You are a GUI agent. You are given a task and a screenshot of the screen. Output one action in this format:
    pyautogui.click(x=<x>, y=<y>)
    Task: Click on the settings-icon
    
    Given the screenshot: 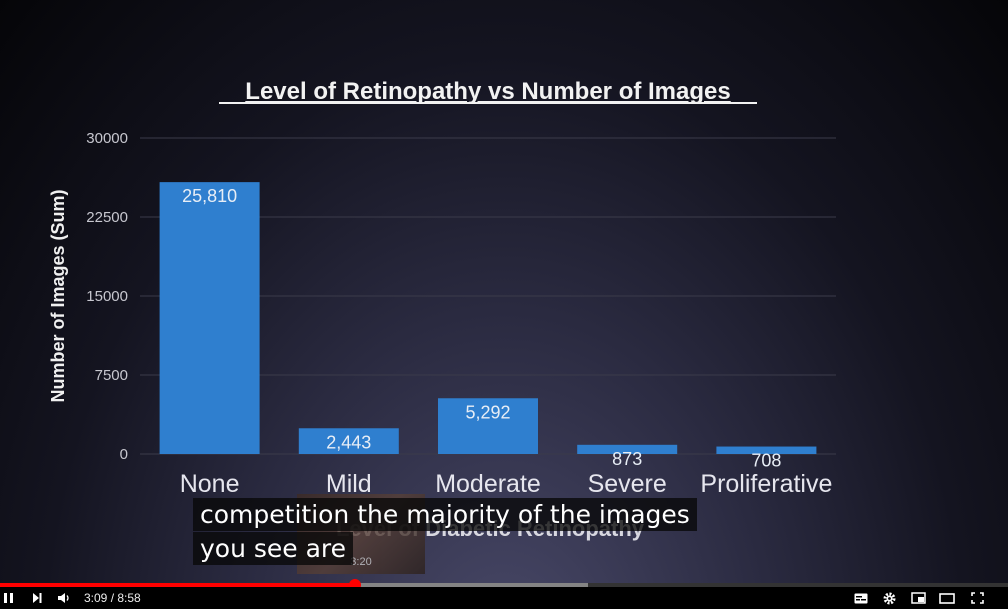 What is the action you would take?
    pyautogui.click(x=889, y=598)
    